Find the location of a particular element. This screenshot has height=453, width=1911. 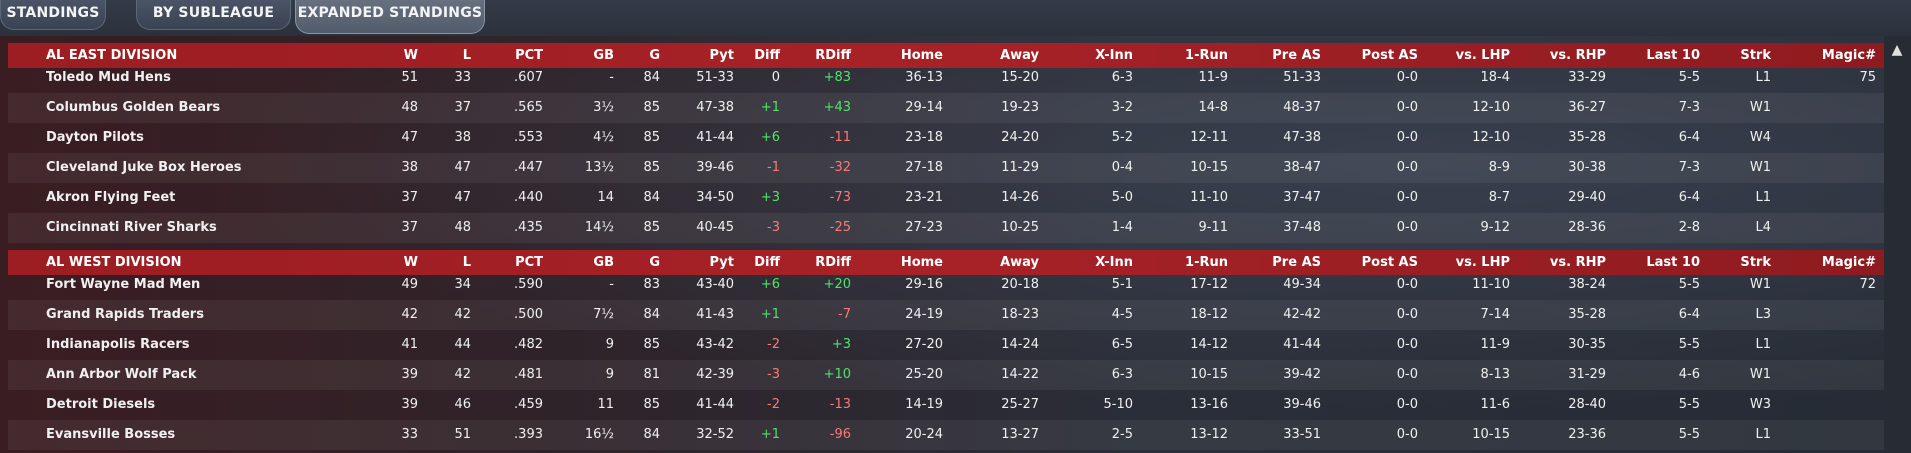

rdiff-cell: +3 is located at coordinates (841, 344).